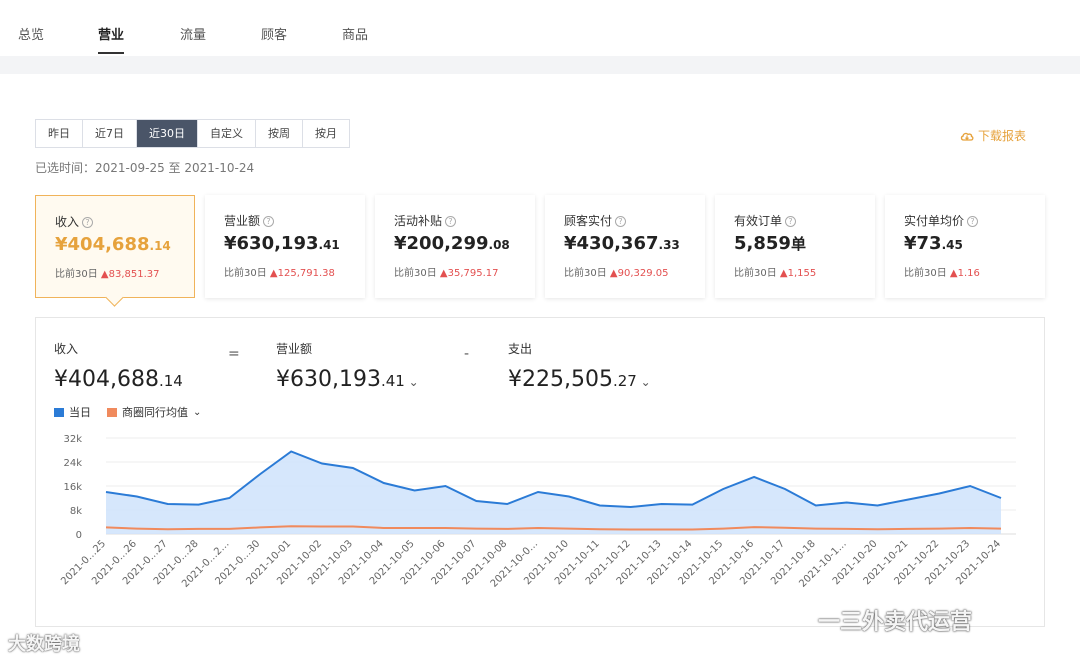  I want to click on kpi-card-valid-orders: 有效订单? 5,859单 比前30日 ▲1,155, so click(795, 246).